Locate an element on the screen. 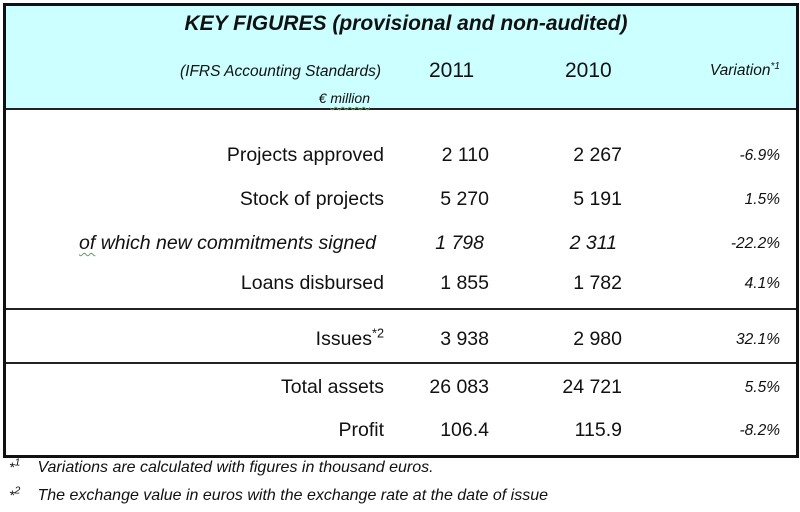 The image size is (800, 512). unit-word: million is located at coordinates (350, 98).